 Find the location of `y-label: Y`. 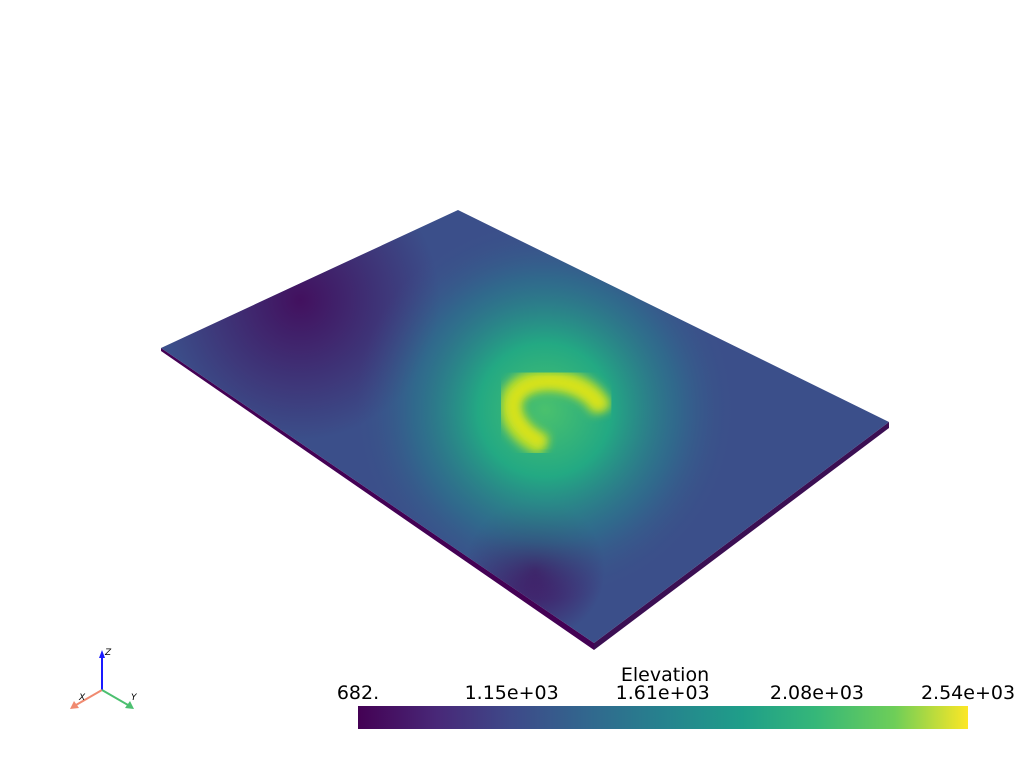

y-label: Y is located at coordinates (134, 698).